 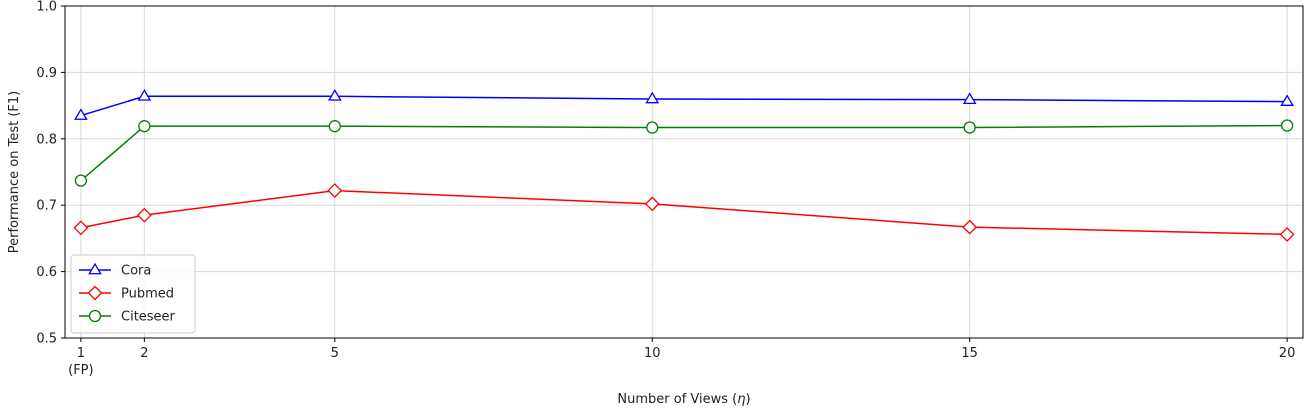 I want to click on series-line-pubmed, so click(x=684, y=212).